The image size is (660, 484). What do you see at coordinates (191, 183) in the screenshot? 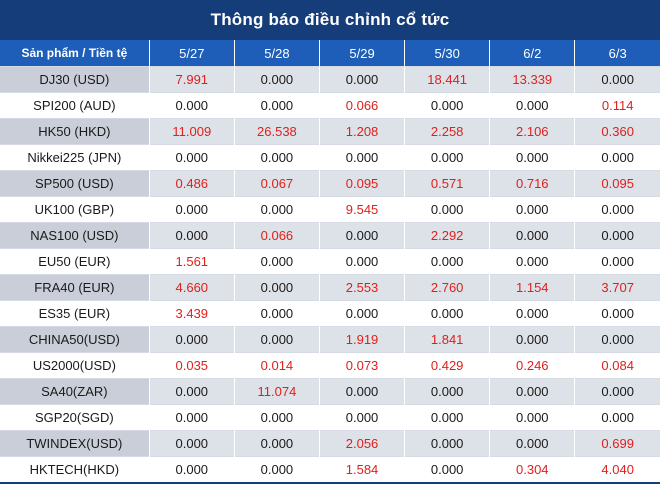
I see `dividend-value-cell: 0.486` at bounding box center [191, 183].